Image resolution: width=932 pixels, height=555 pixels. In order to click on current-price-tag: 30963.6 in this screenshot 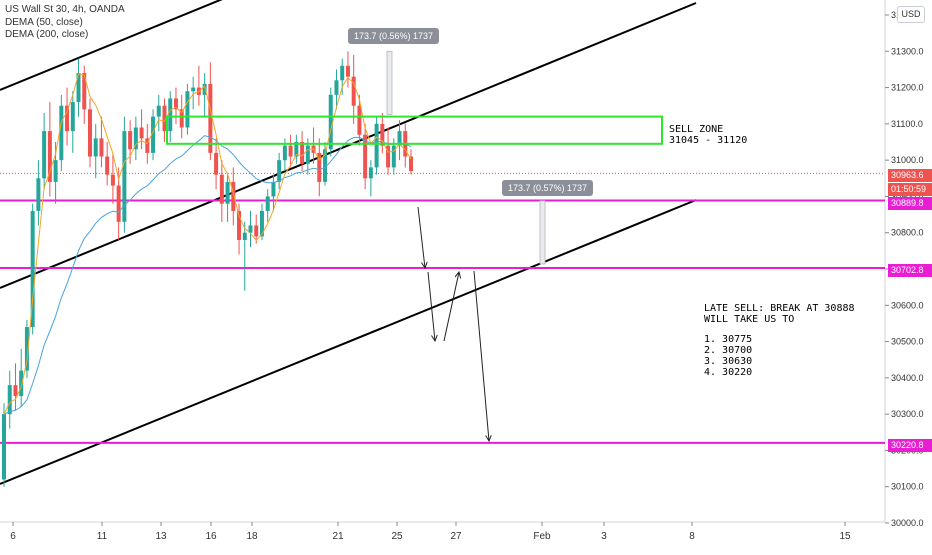, I will do `click(910, 175)`.